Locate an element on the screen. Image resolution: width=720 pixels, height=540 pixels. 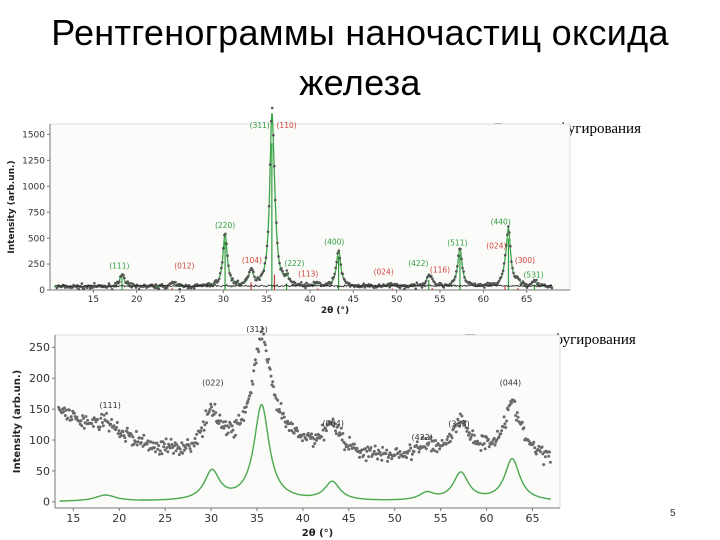
x-tick-label: 15 is located at coordinates (93, 300).